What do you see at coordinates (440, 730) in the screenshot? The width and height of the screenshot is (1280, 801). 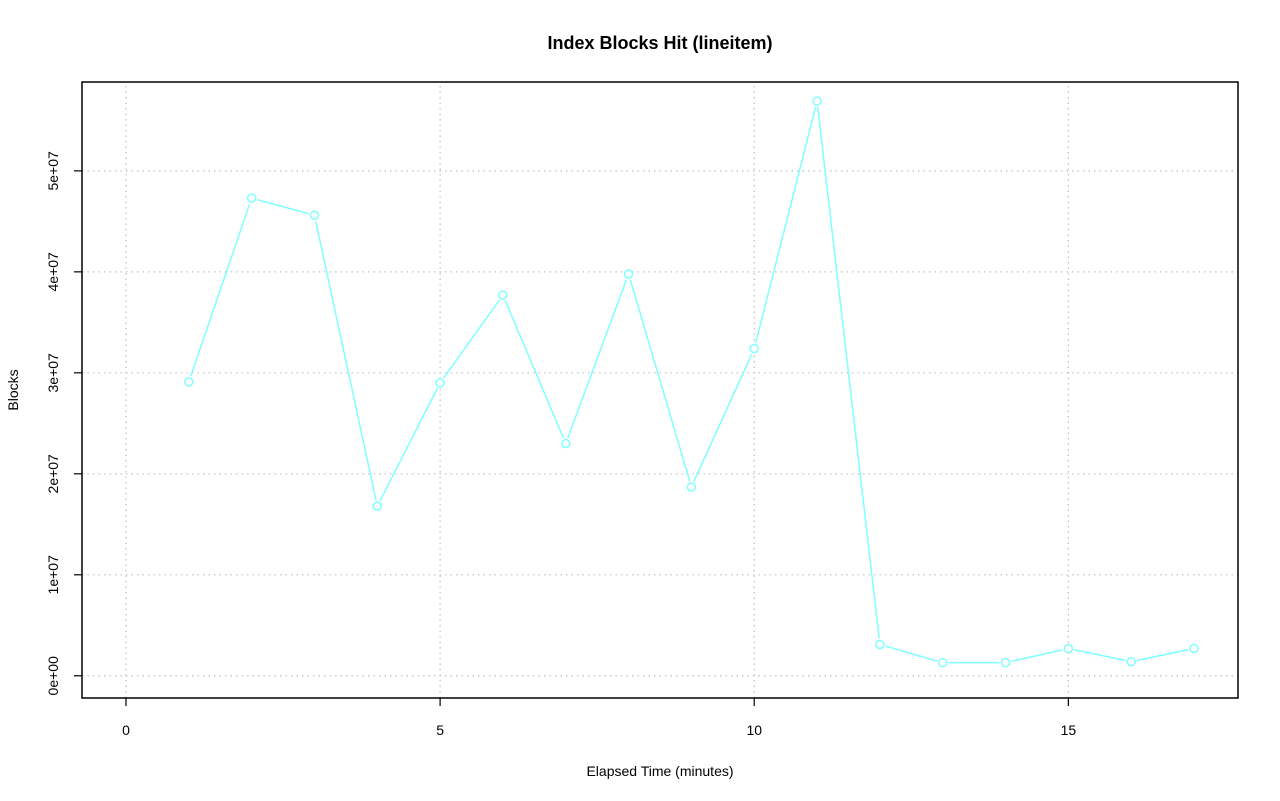 I see `x-tick-label: 5` at bounding box center [440, 730].